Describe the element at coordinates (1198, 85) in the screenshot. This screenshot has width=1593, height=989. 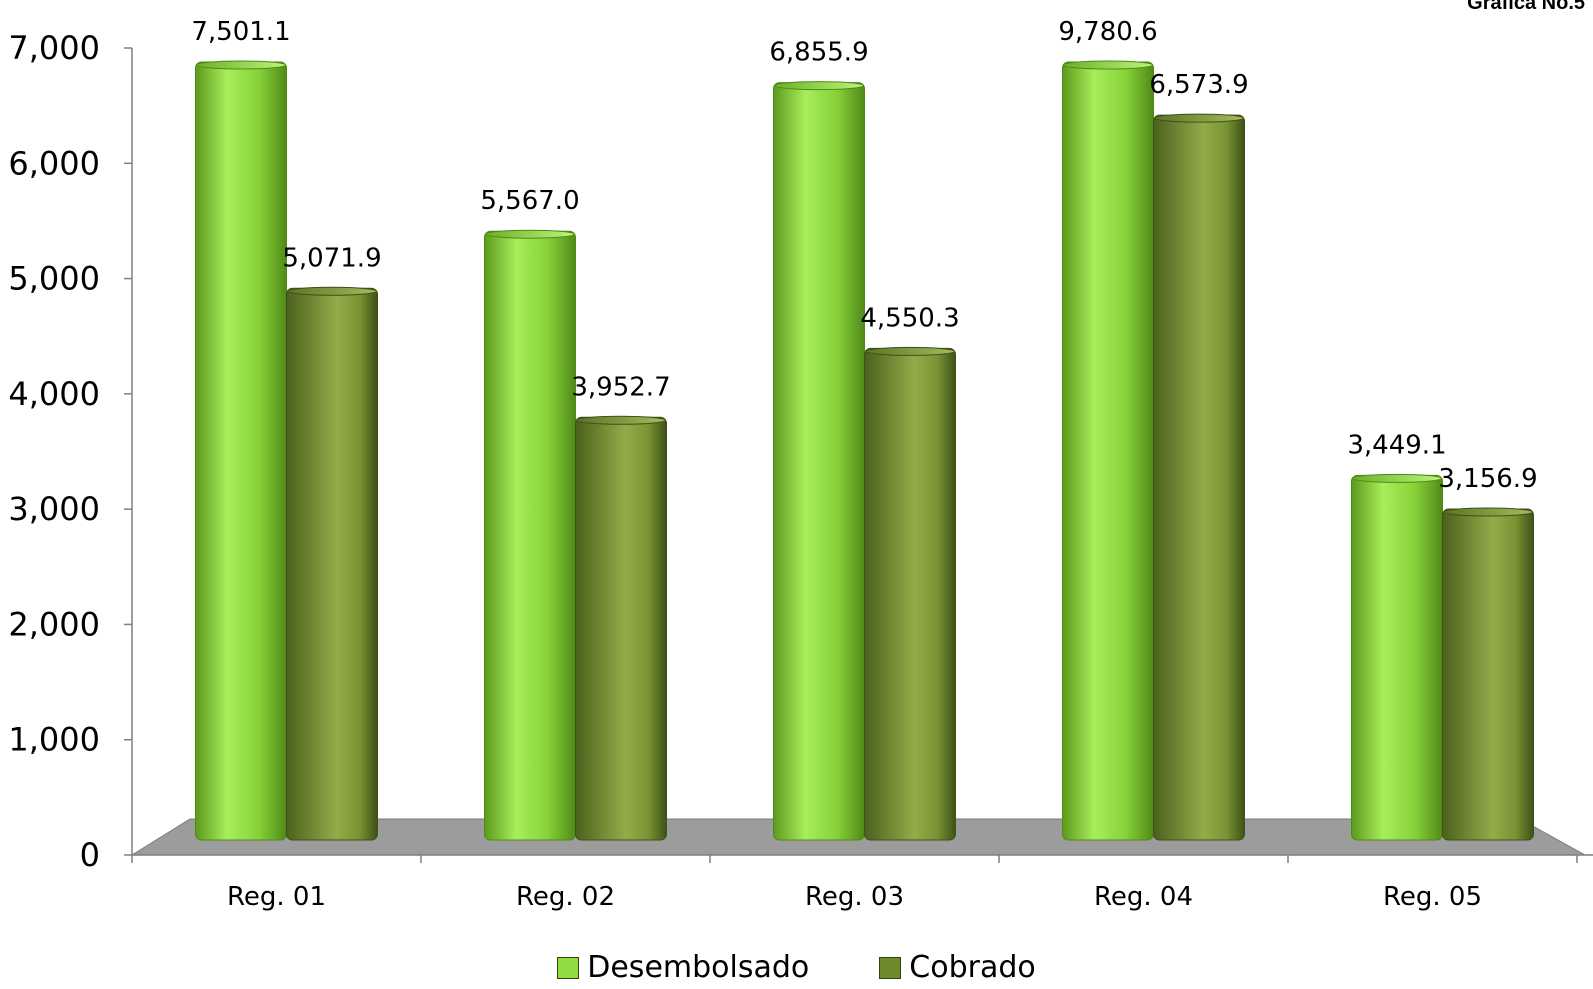
I see `data-label-cobrado: 6,573.9` at that location.